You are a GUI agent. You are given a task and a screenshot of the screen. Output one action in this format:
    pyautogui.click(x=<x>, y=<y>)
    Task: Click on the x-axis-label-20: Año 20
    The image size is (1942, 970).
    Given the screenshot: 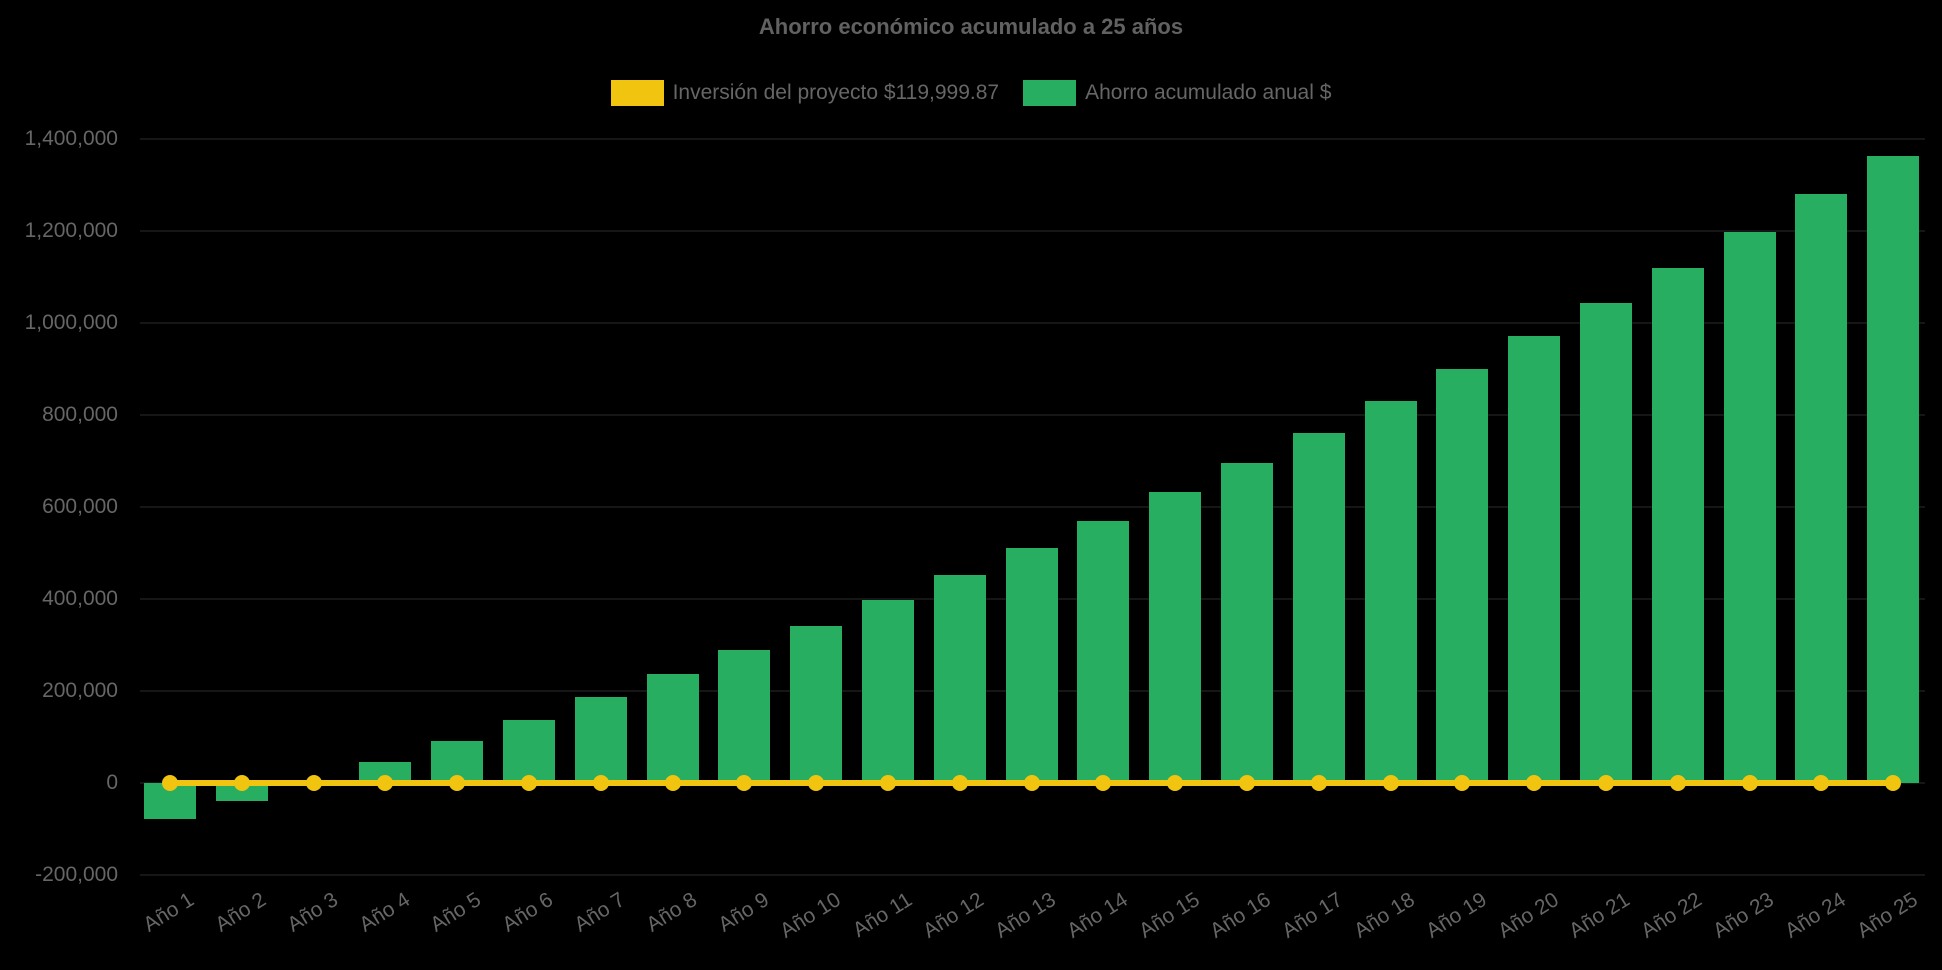 What is the action you would take?
    pyautogui.click(x=1528, y=915)
    